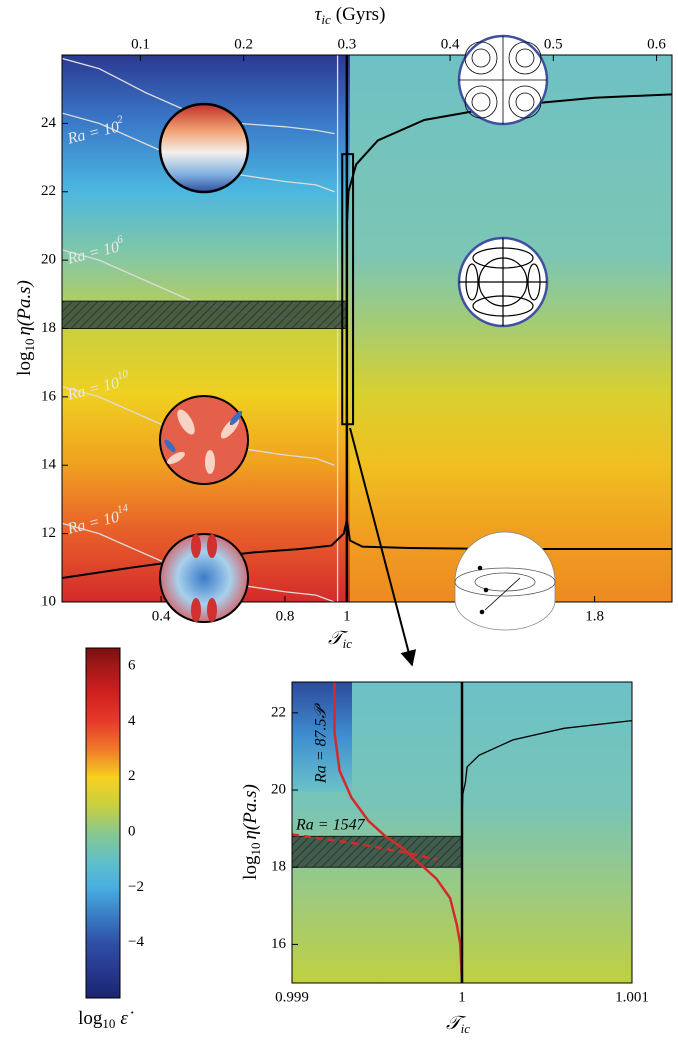 This screenshot has height=1043, width=678. Describe the element at coordinates (330, 825) in the screenshot. I see `inset-annotation: Ra = 1547` at that location.